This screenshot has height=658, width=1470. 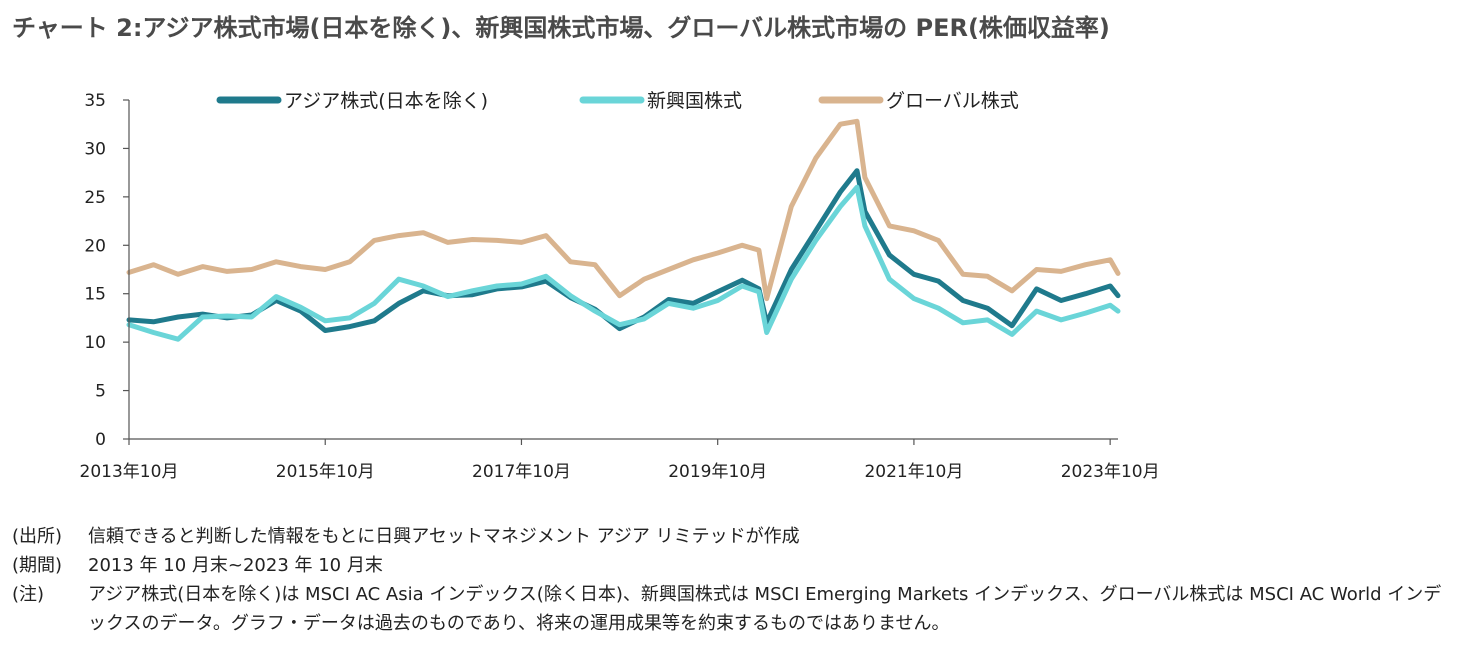 I want to click on note-period-text: 2013 年 10 月末~2023 年 10 月末, so click(x=235, y=565).